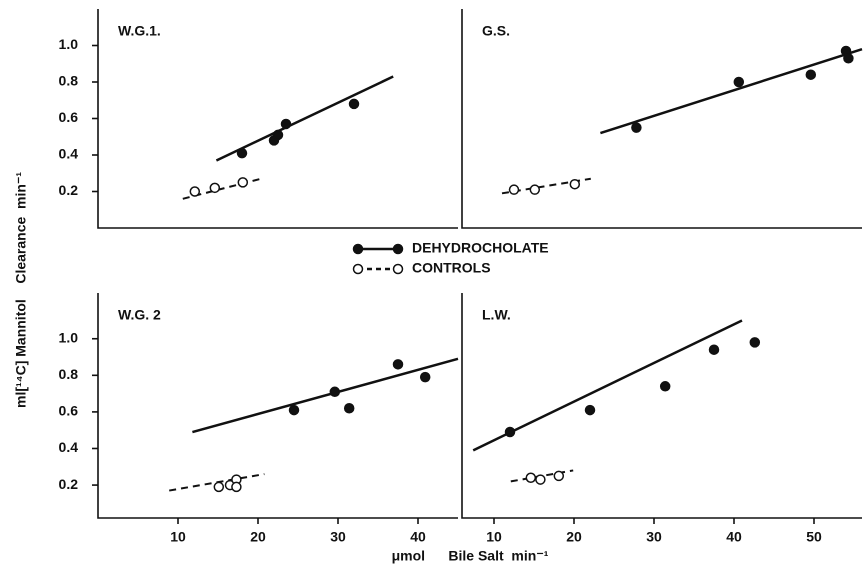 This screenshot has width=865, height=571. What do you see at coordinates (496, 315) in the screenshot?
I see `panel-label: L.W.` at bounding box center [496, 315].